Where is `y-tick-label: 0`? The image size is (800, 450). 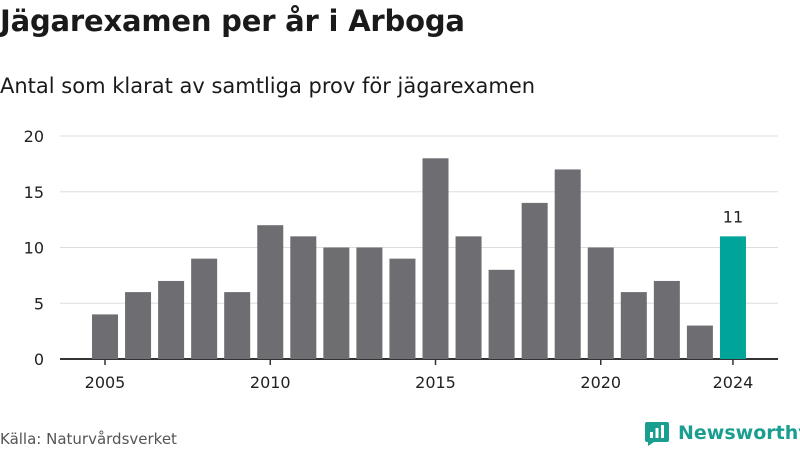
y-tick-label: 0 is located at coordinates (39, 359).